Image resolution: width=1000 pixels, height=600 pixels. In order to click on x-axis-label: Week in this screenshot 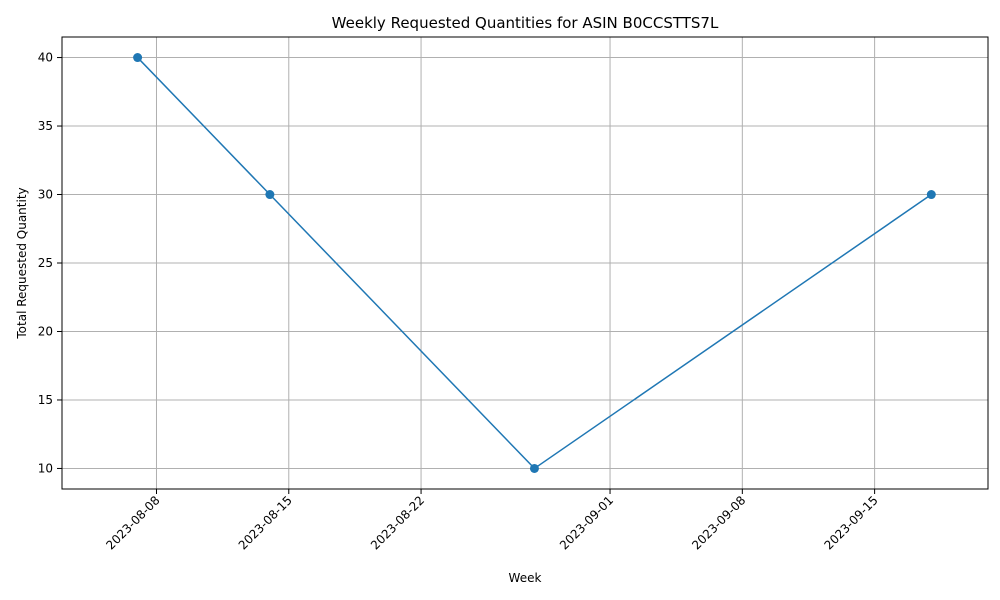, I will do `click(525, 578)`.